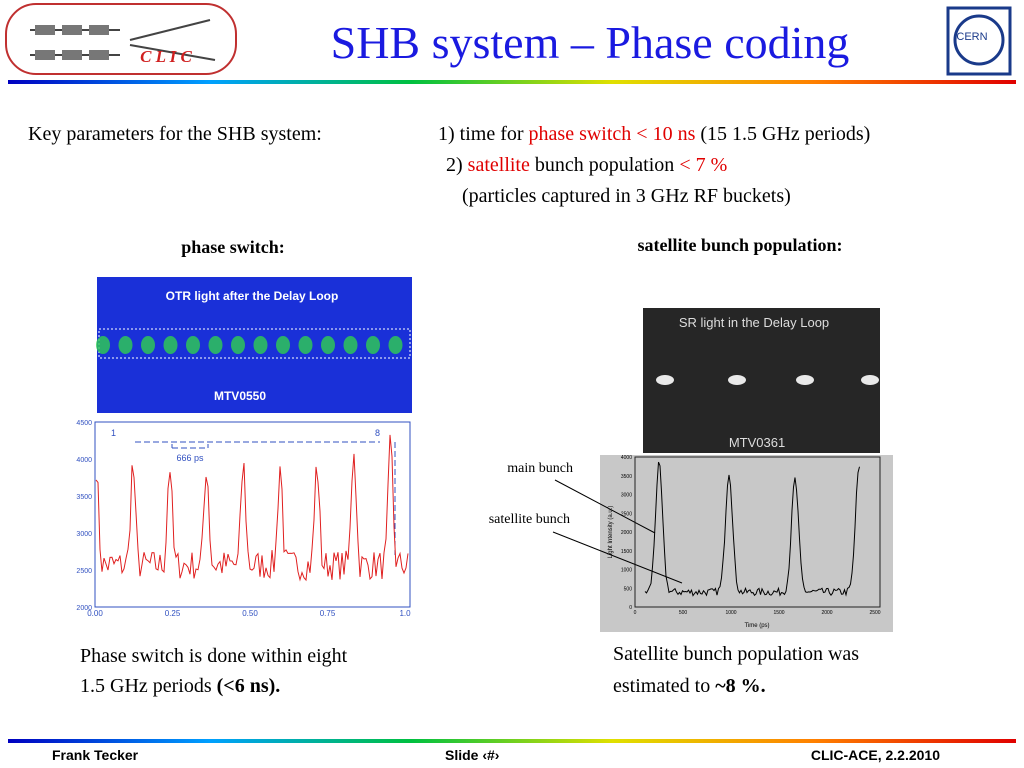 This screenshot has height=768, width=1024. What do you see at coordinates (240, 396) in the screenshot?
I see `image-label: MTV0550` at bounding box center [240, 396].